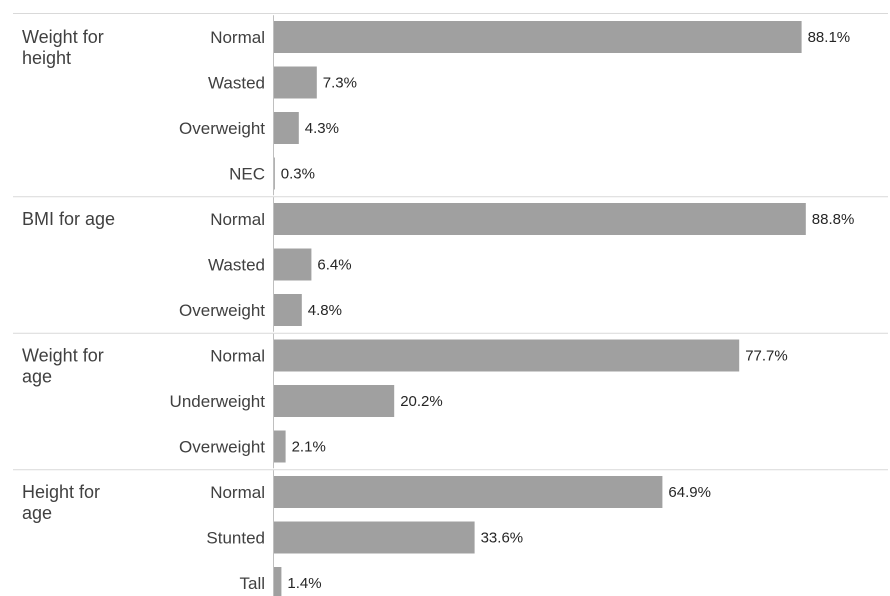 The height and width of the screenshot is (596, 890). What do you see at coordinates (322, 128) in the screenshot?
I see `data-label: 4.3%` at bounding box center [322, 128].